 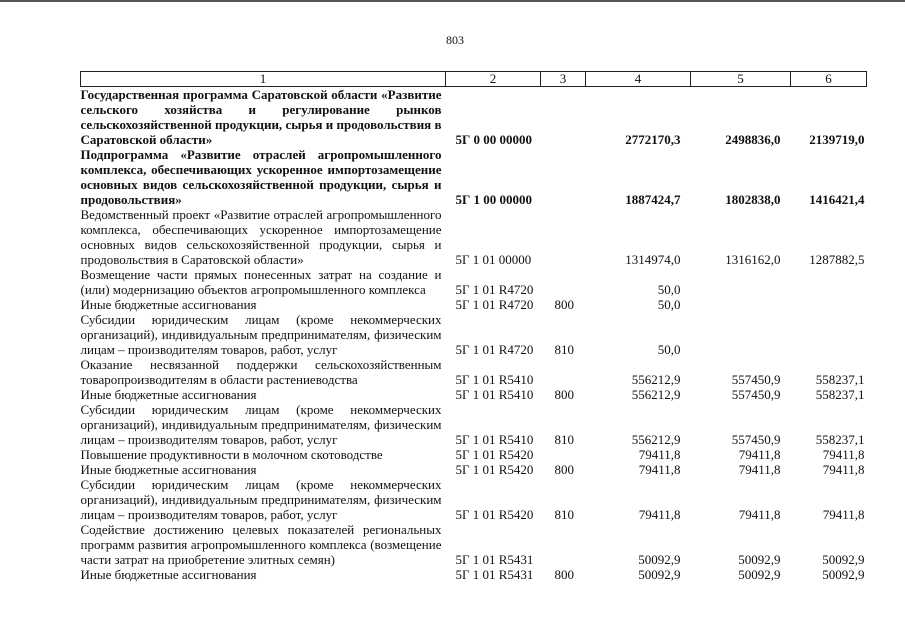 I want to click on row-value-col4: 2772170,3, so click(x=653, y=139).